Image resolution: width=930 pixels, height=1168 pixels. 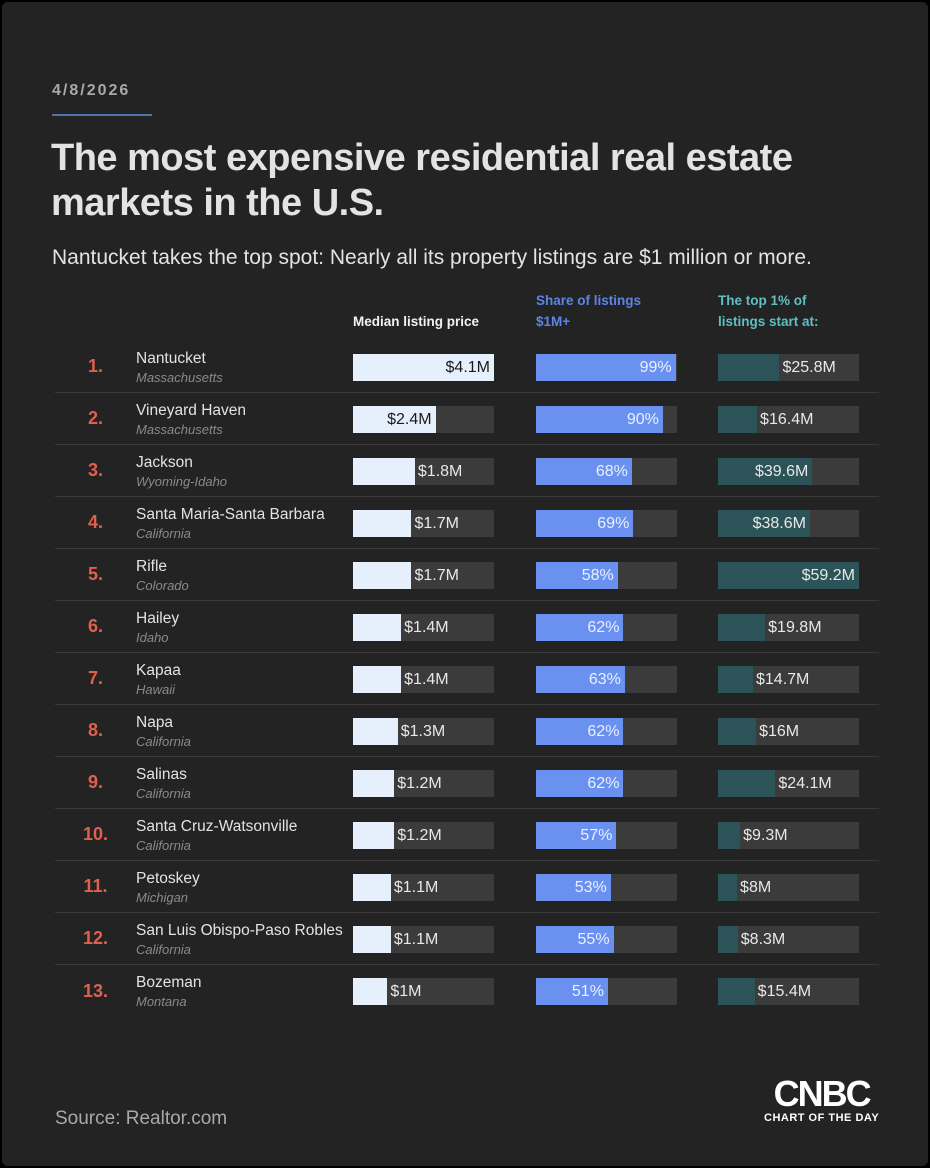 I want to click on market-city: Napa, so click(x=155, y=722).